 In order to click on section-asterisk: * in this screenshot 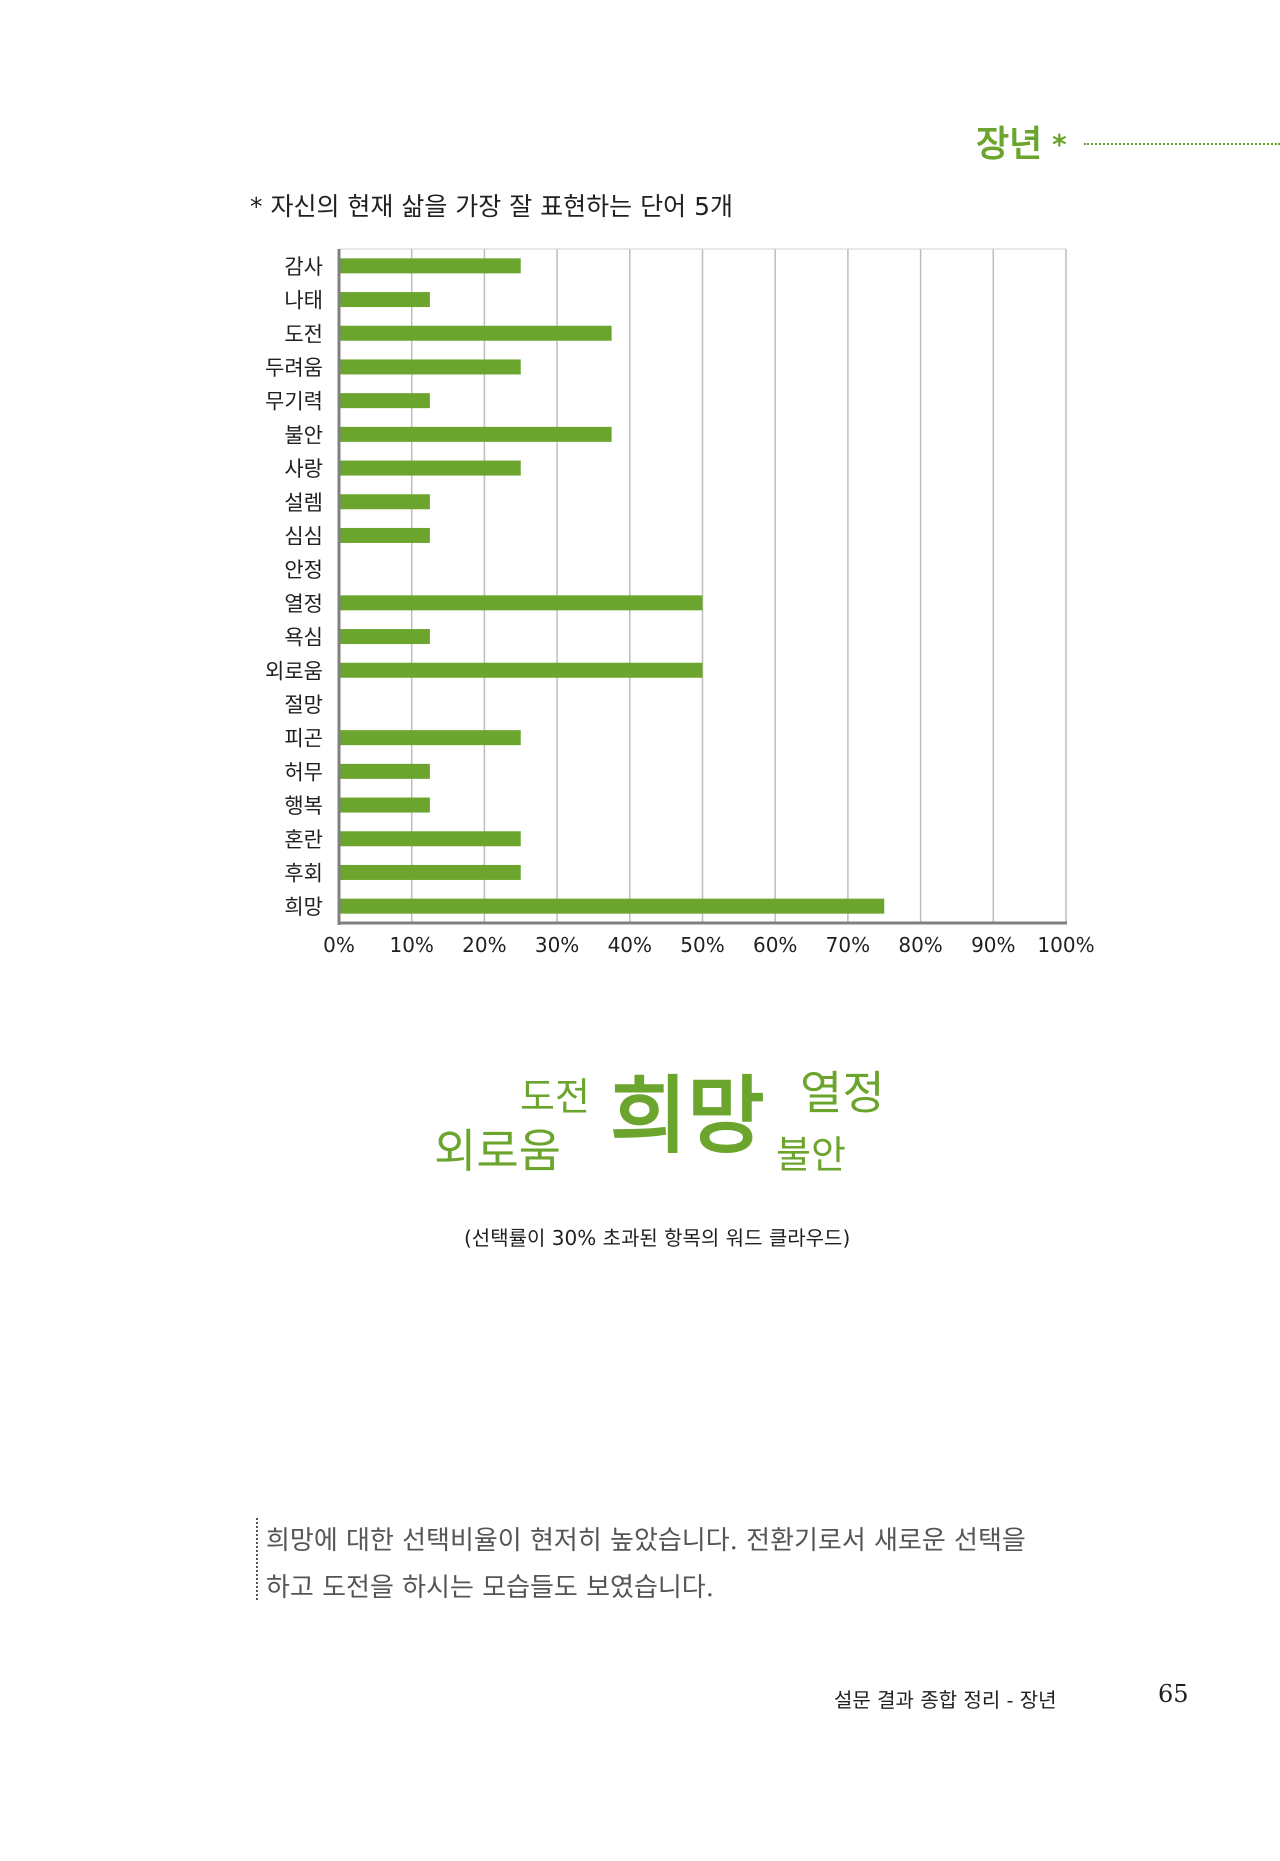, I will do `click(1059, 144)`.